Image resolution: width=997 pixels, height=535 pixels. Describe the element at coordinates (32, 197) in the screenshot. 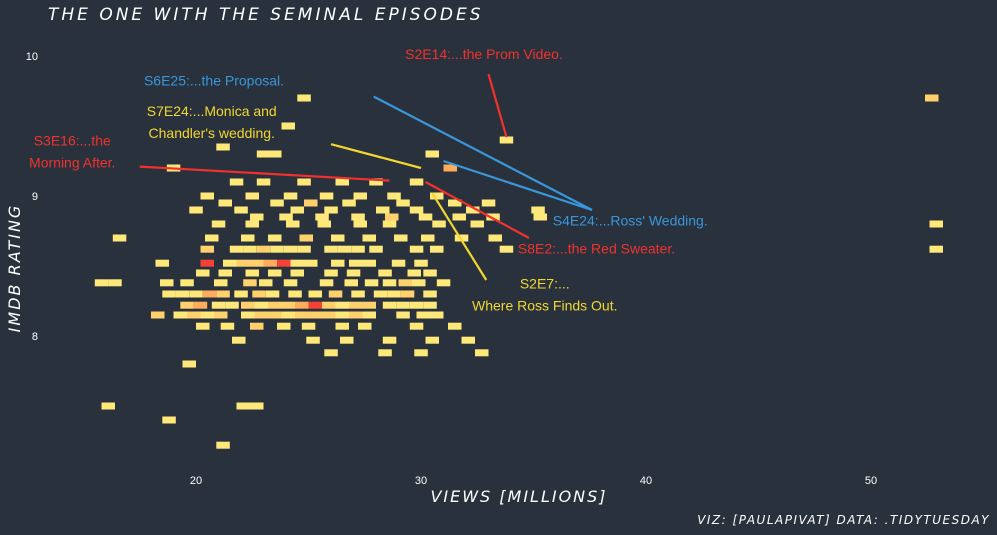

I see `y-axis-ticks: 8 9 10` at that location.